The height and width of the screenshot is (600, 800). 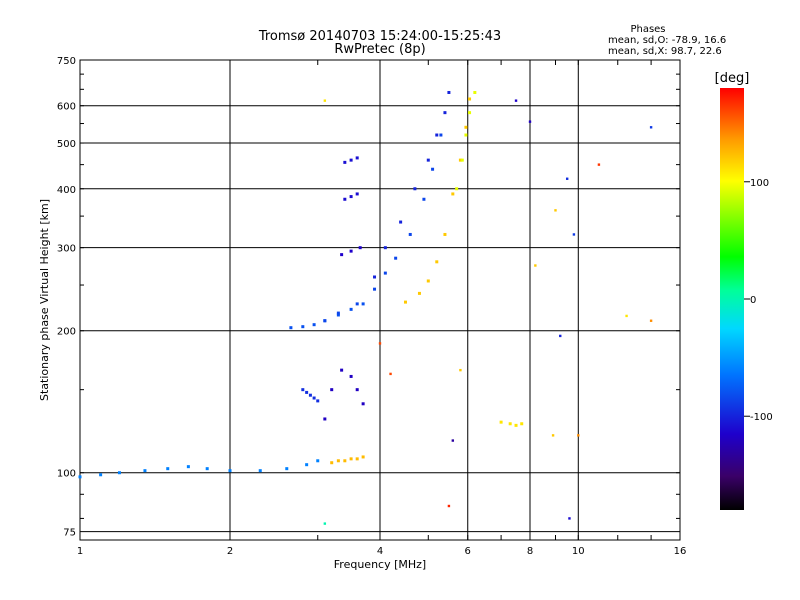 I want to click on x-tick-label: 8, so click(x=530, y=551).